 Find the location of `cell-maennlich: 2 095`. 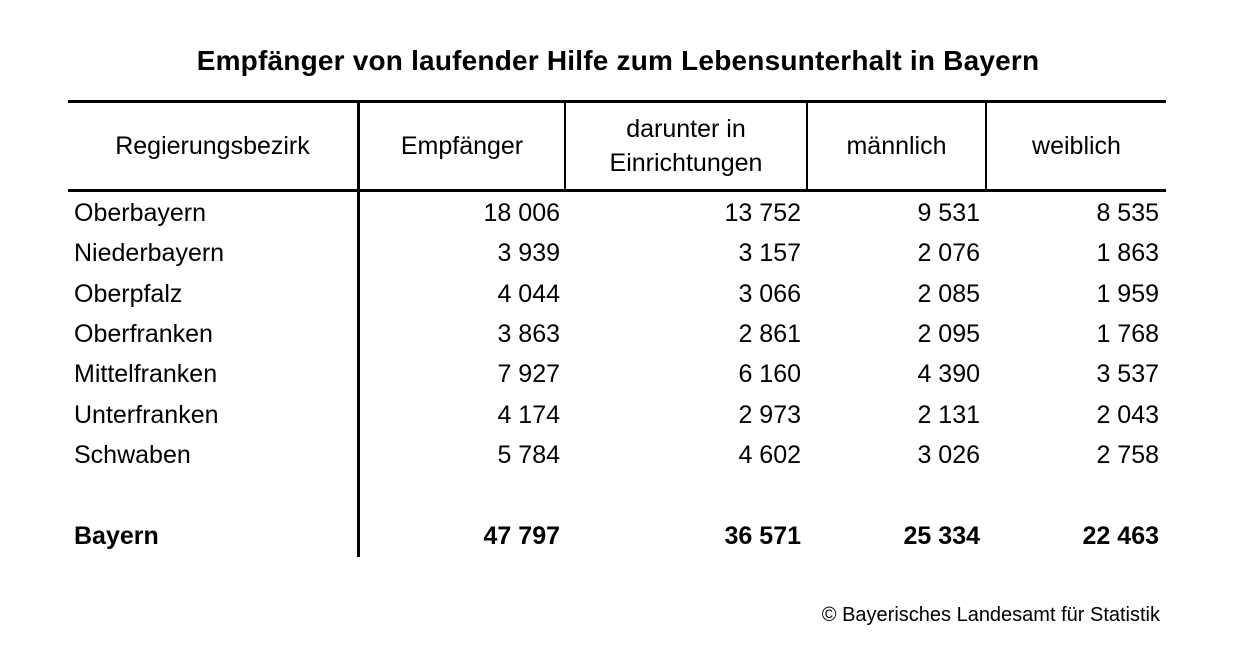

cell-maennlich: 2 095 is located at coordinates (948, 334).